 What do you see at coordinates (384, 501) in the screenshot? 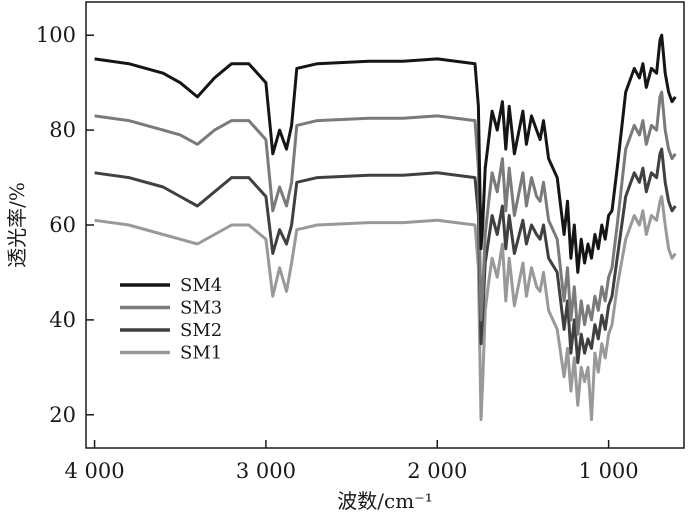
I see `x-axis-title: 波数/cm⁻¹` at bounding box center [384, 501].